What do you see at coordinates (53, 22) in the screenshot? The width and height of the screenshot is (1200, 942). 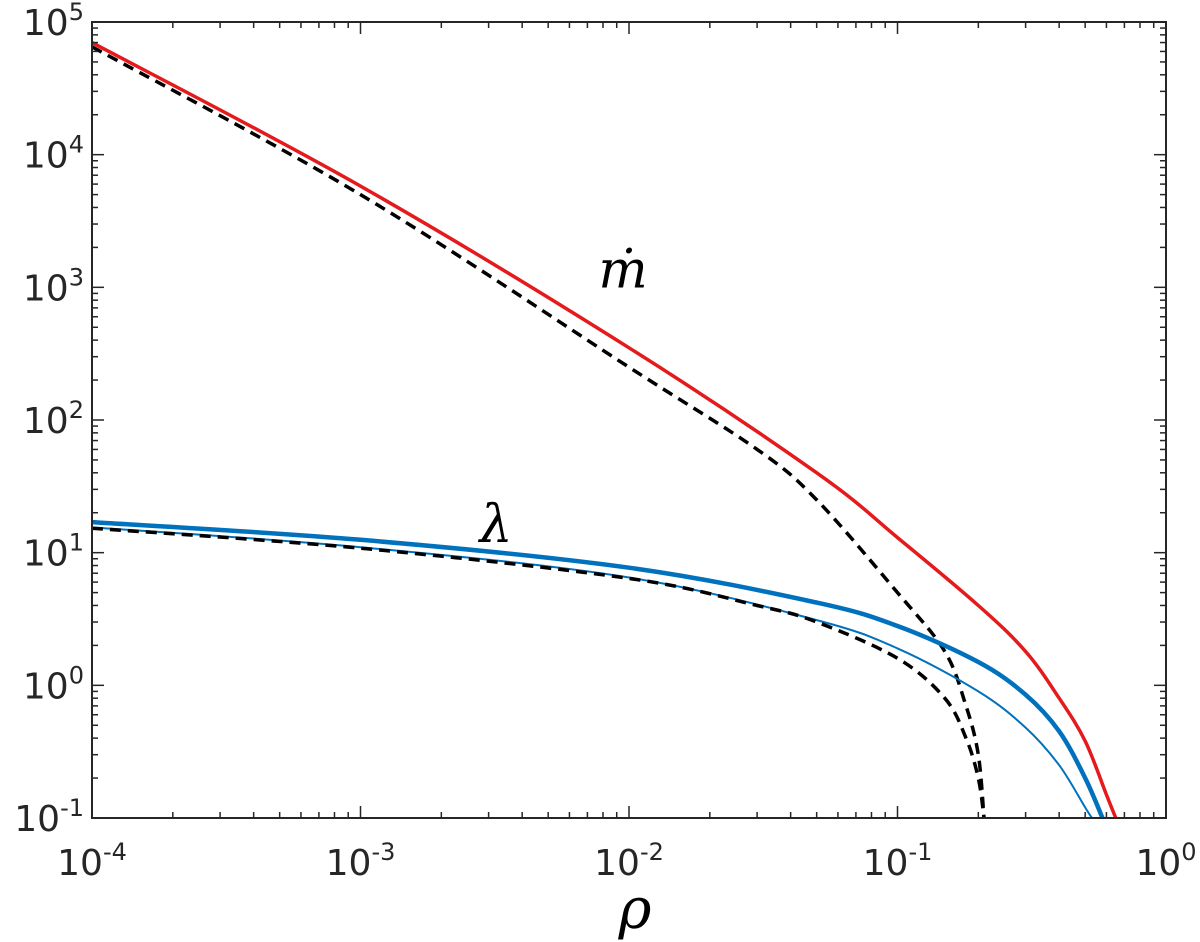 I see `y-tick-label: 105` at bounding box center [53, 22].